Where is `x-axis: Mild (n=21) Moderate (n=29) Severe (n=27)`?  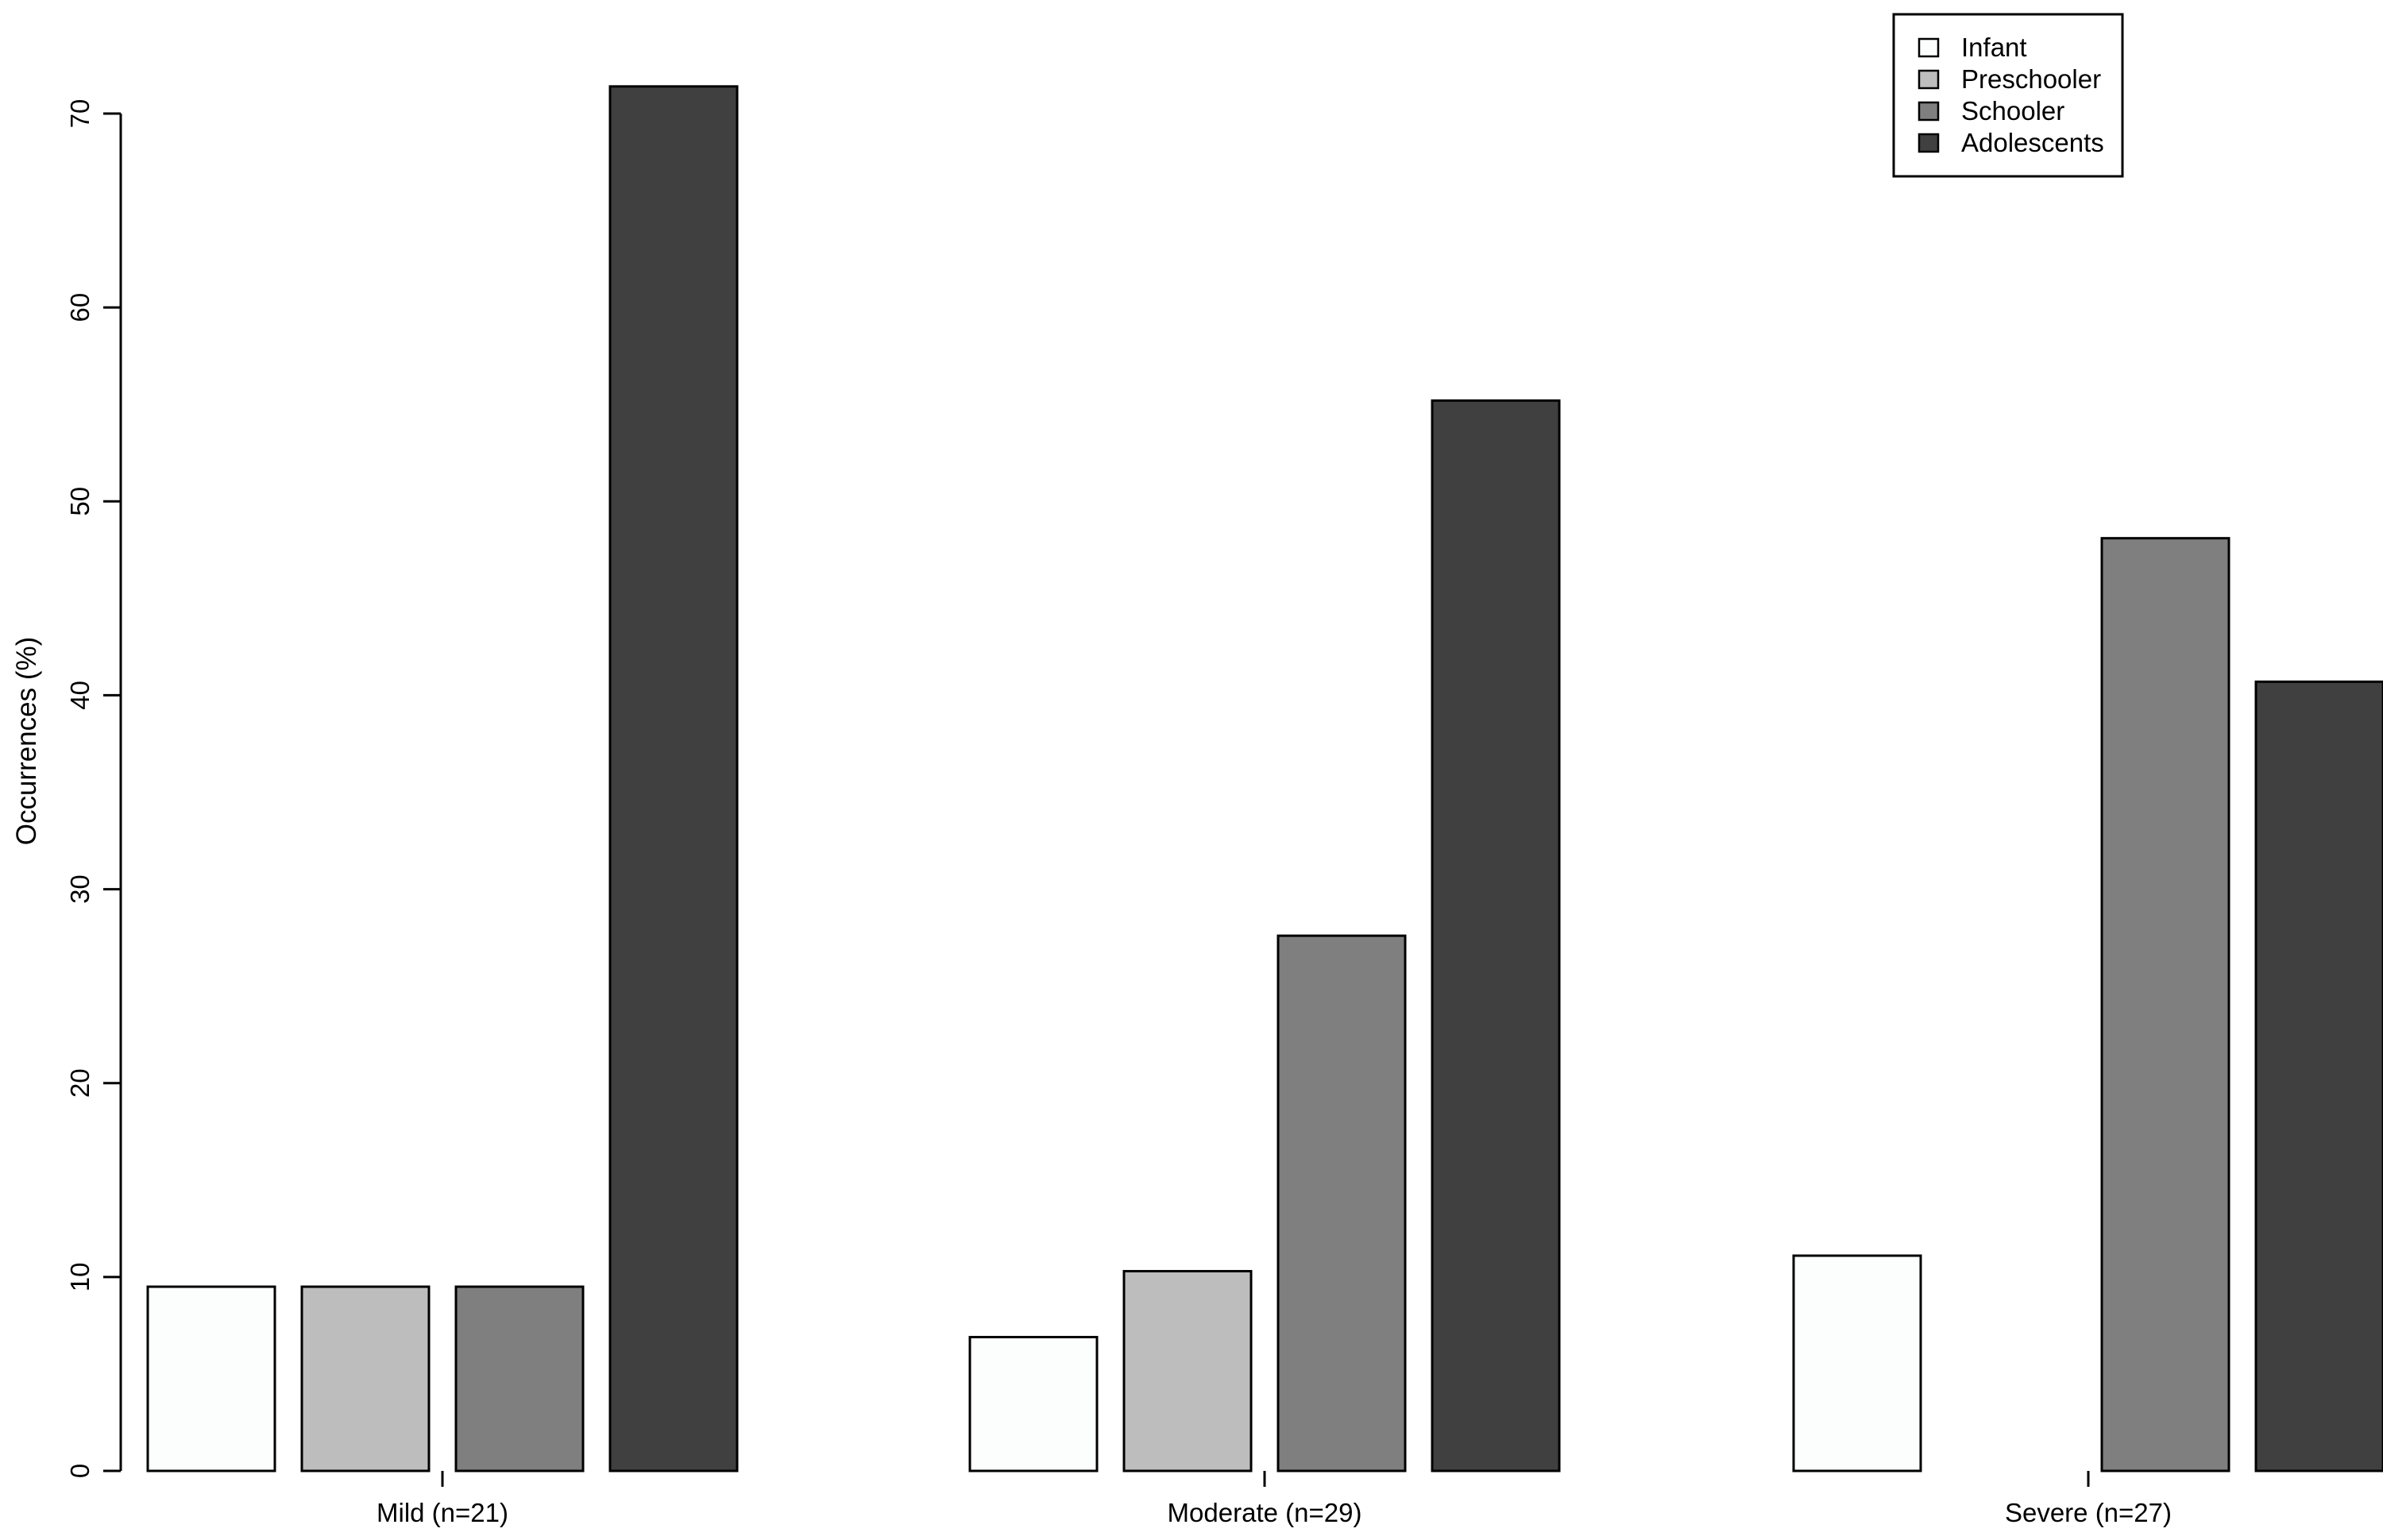 x-axis: Mild (n=21) Moderate (n=29) Severe (n=27) is located at coordinates (1275, 1499).